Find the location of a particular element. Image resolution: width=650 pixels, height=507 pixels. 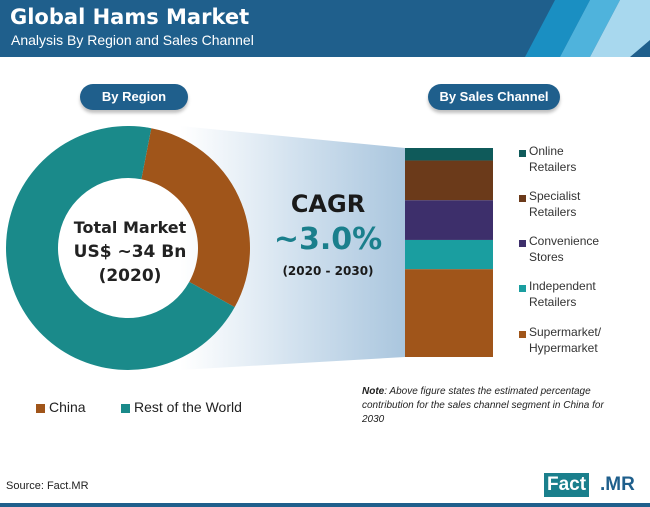

legend-swatch-specialist is located at coordinates (522, 198).